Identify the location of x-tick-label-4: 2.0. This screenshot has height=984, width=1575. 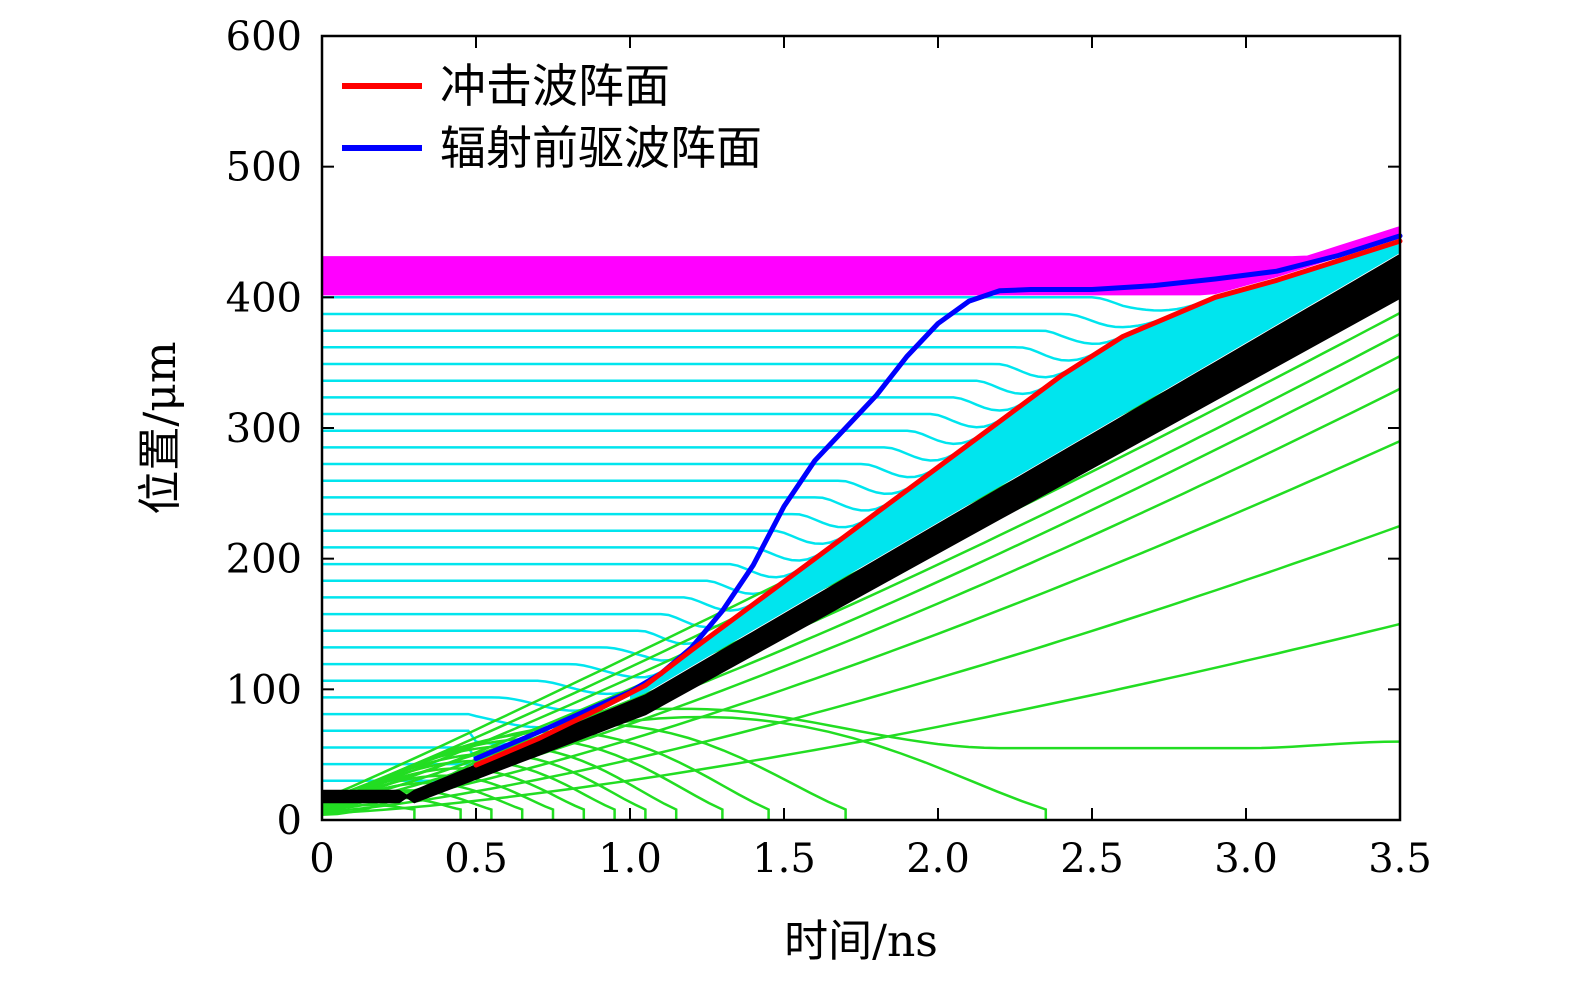
(938, 859).